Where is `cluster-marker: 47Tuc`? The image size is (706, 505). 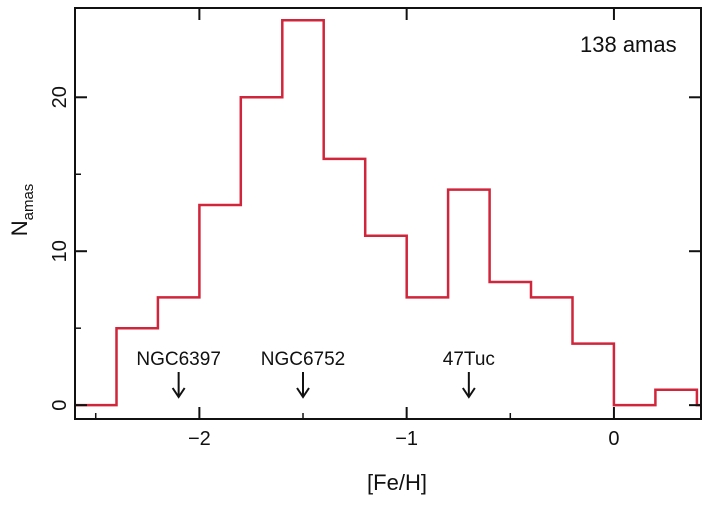
cluster-marker: 47Tuc is located at coordinates (469, 374).